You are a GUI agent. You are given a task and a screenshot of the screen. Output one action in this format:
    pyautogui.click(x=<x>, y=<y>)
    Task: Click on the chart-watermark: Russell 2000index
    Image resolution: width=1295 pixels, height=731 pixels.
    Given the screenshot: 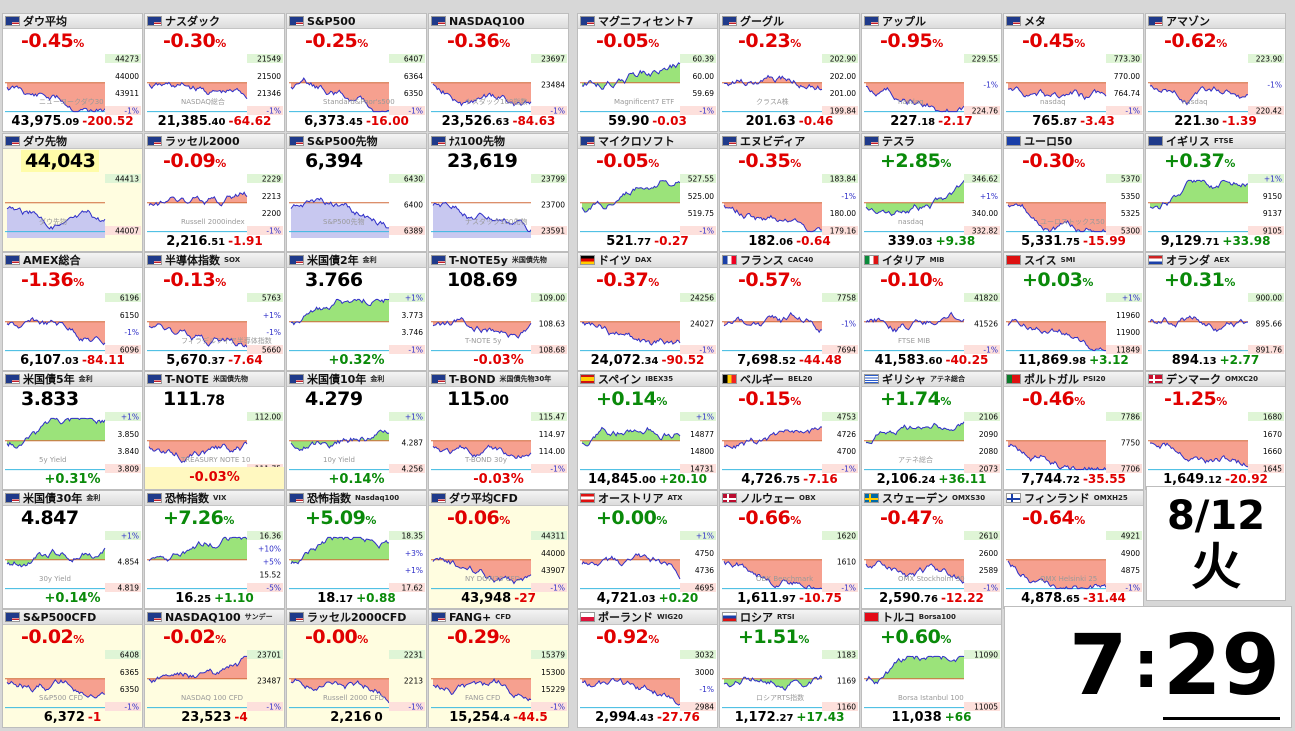 What is the action you would take?
    pyautogui.click(x=213, y=222)
    